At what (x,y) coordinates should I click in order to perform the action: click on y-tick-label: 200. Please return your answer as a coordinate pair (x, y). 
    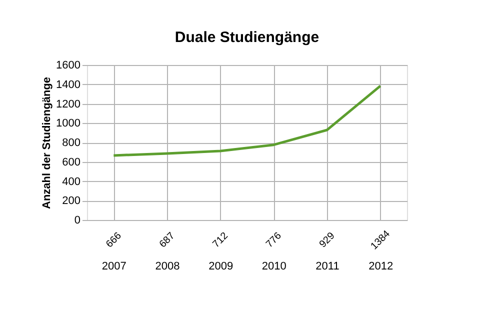
    Looking at the image, I should click on (71, 201).